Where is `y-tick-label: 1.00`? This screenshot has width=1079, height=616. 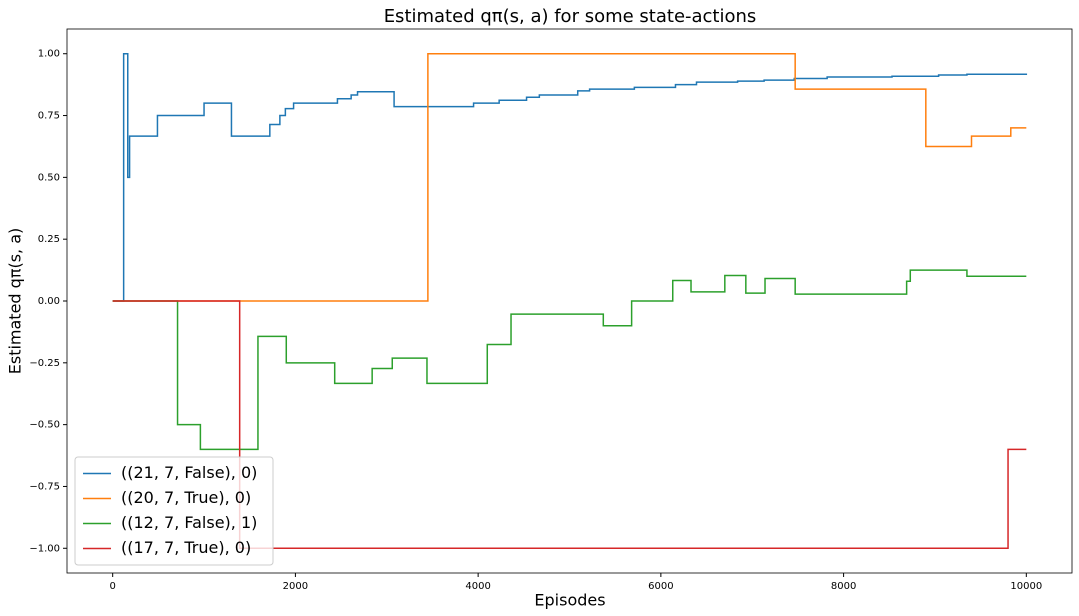
y-tick-label: 1.00 is located at coordinates (49, 54).